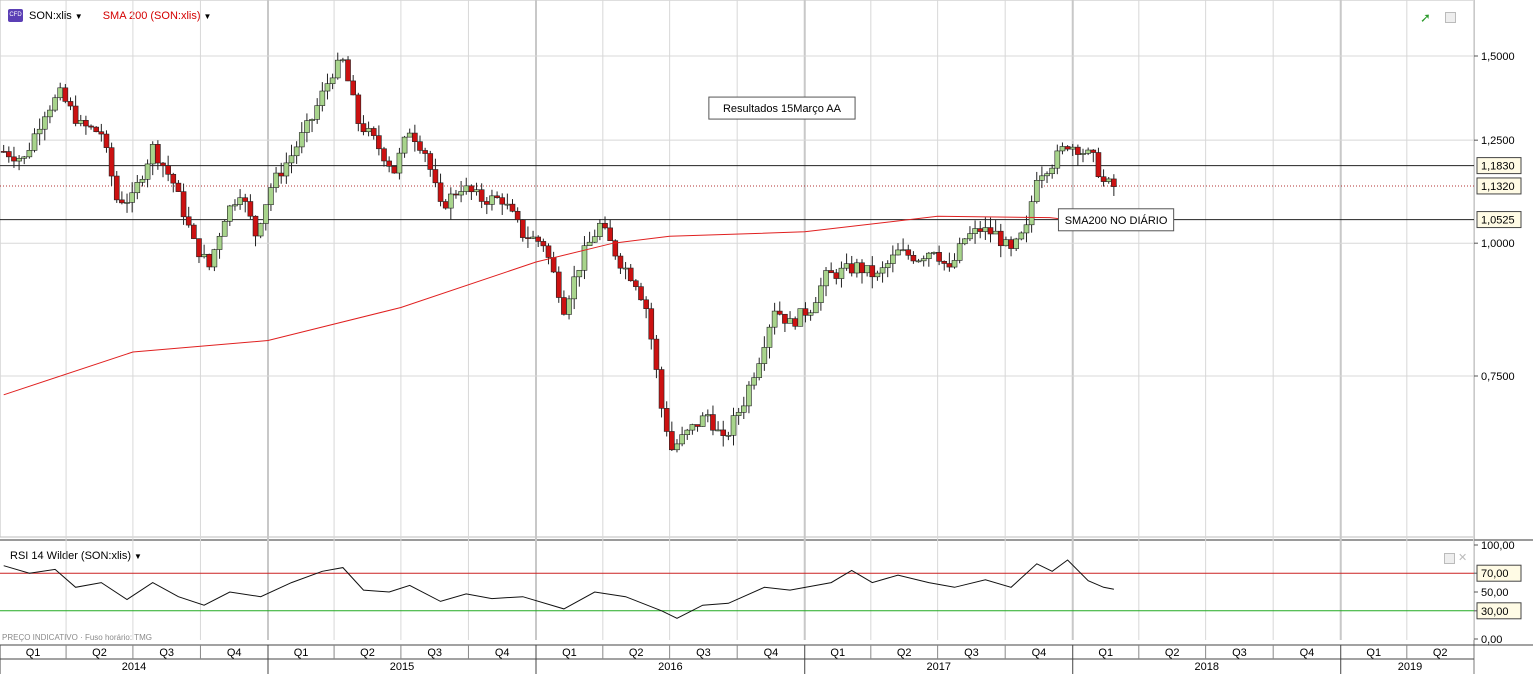  Describe the element at coordinates (1495, 593) in the screenshot. I see `rsi-tick-label: 50,00` at that location.